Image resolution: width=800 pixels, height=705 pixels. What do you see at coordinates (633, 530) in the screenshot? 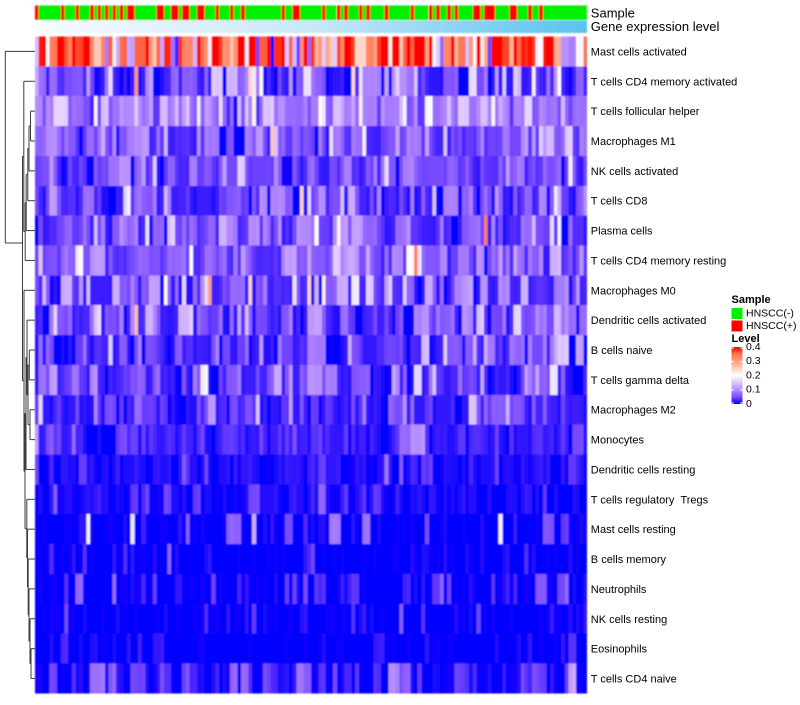
I see `svg-text: Mast cells resting` at bounding box center [633, 530].